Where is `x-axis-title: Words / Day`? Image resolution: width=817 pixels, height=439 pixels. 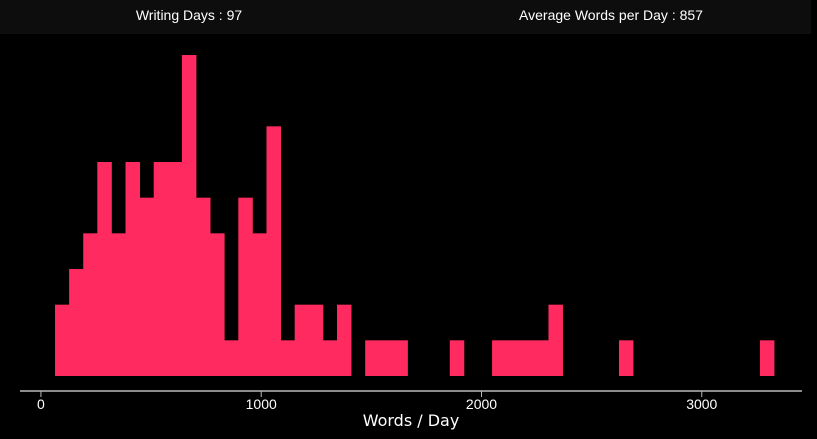 x-axis-title: Words / Day is located at coordinates (411, 420).